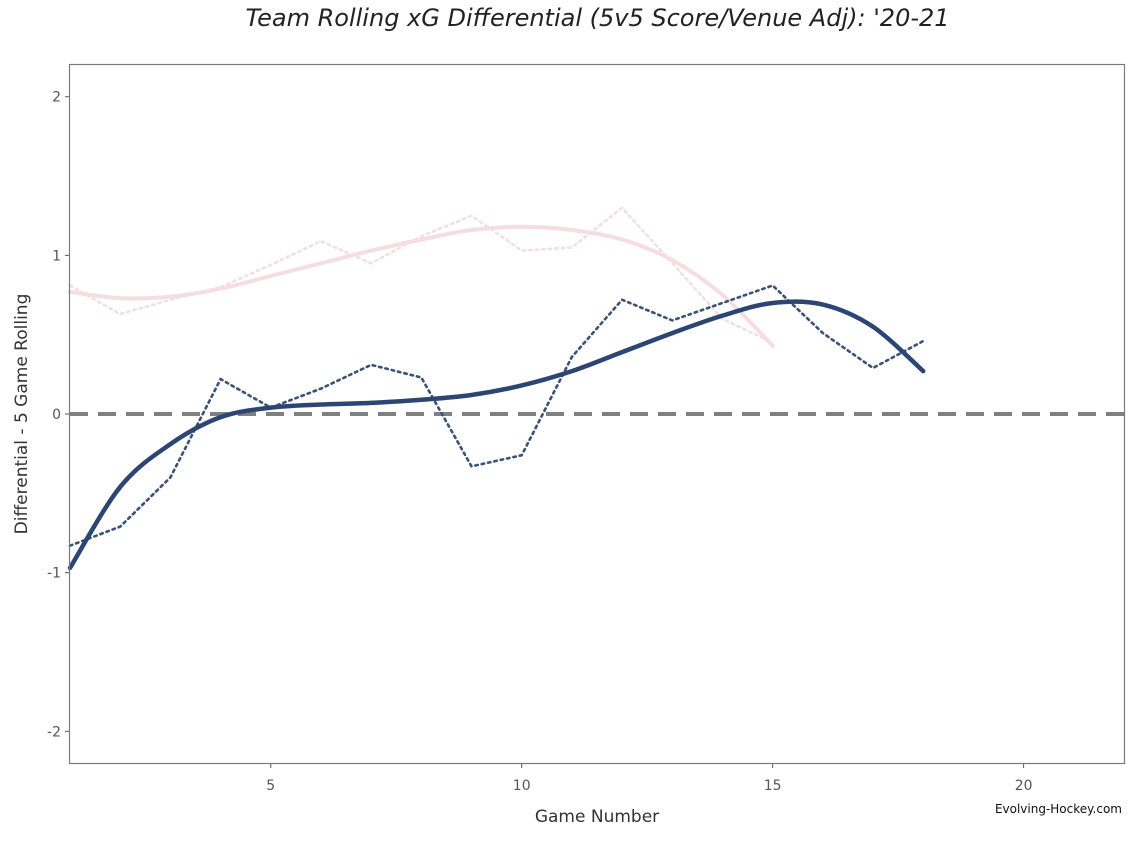 The image size is (1137, 843). I want to click on y-tick-label: -2, so click(54, 732).